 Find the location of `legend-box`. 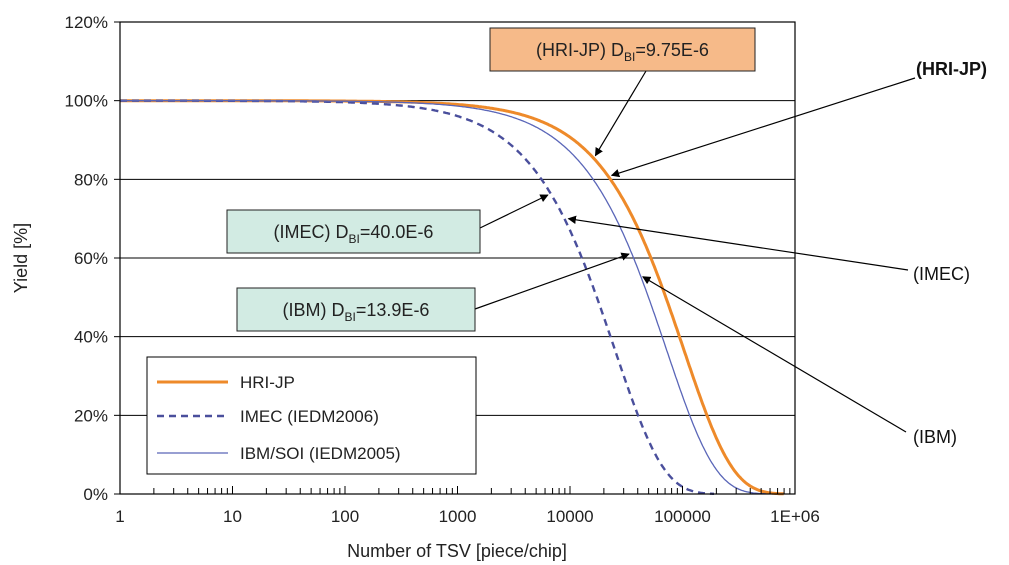

legend-box is located at coordinates (311, 415).